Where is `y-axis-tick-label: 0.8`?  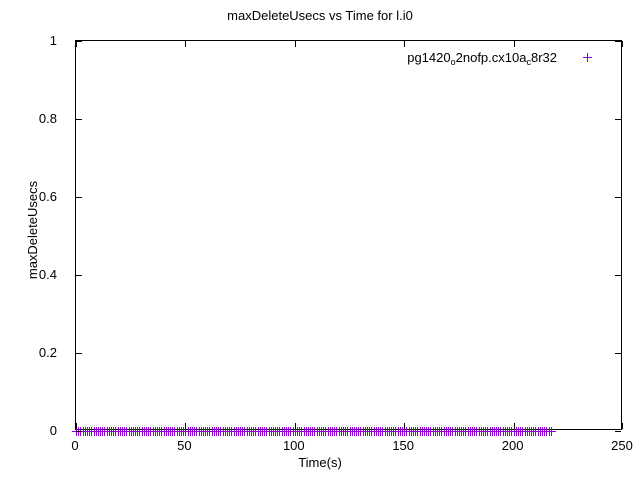
y-axis-tick-label: 0.8 is located at coordinates (47, 118).